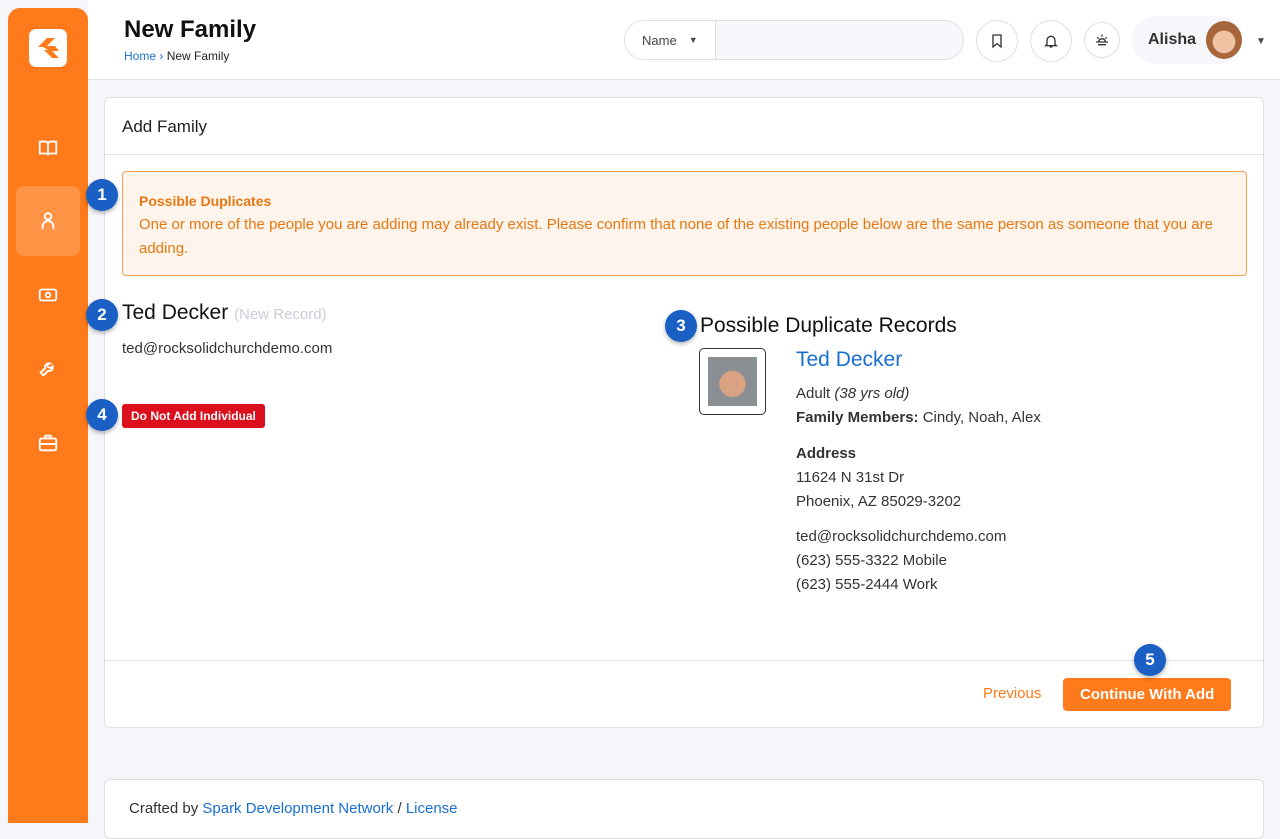  I want to click on family-members: Cindy, Noah, Alex, so click(981, 417).